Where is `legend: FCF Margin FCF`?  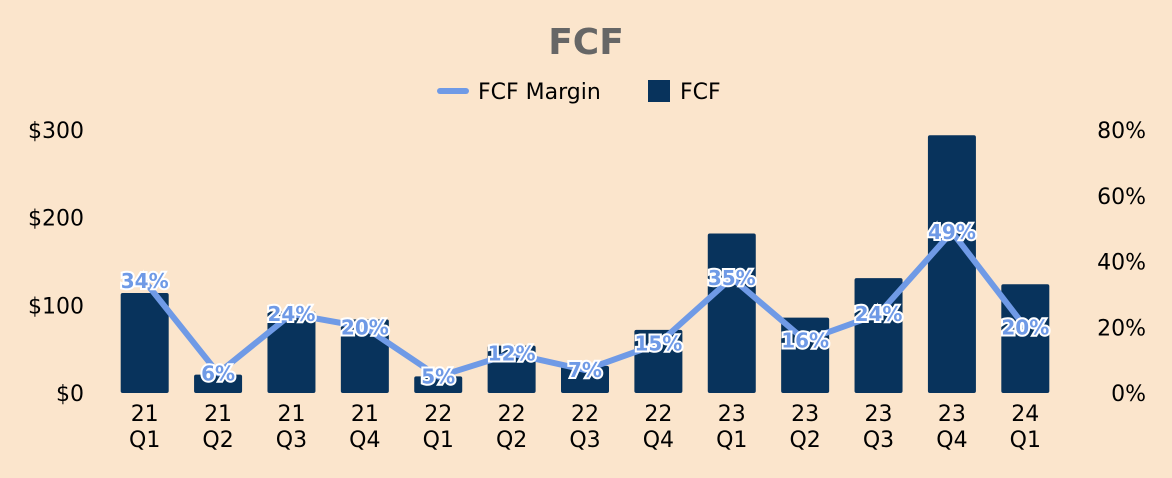
legend: FCF Margin FCF is located at coordinates (579, 92).